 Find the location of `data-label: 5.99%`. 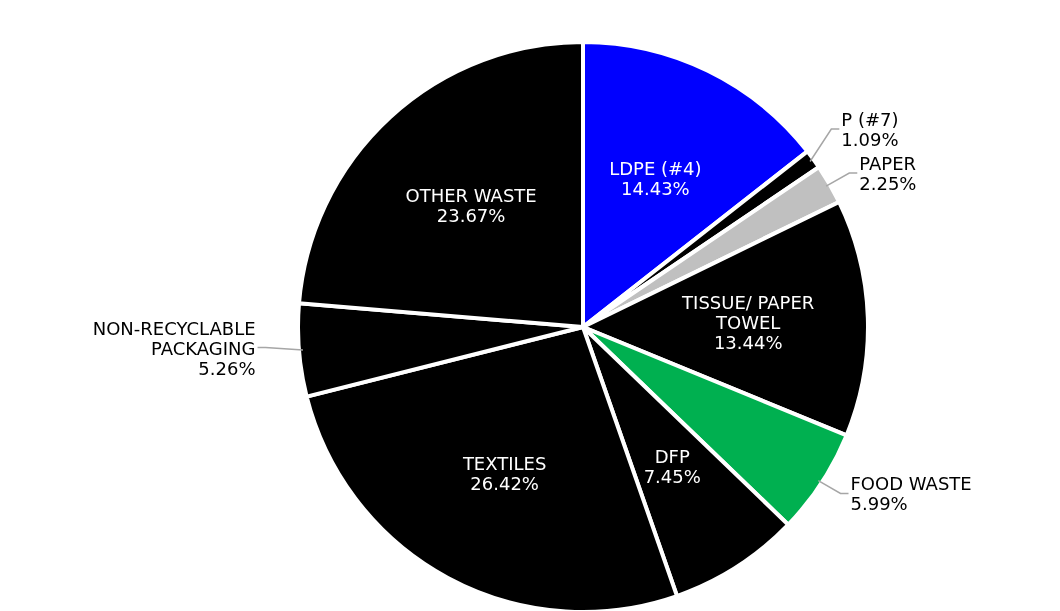

data-label: 5.99% is located at coordinates (879, 503).